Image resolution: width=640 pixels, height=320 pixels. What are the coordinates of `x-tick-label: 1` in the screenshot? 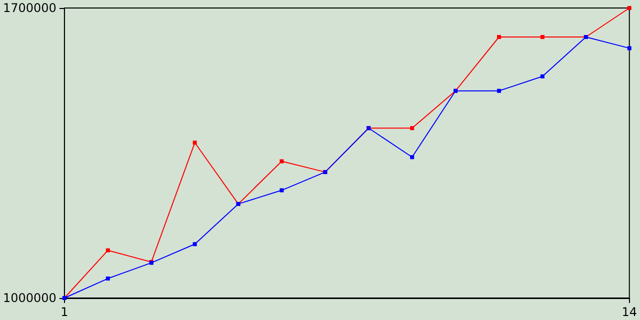 It's located at (64, 312).